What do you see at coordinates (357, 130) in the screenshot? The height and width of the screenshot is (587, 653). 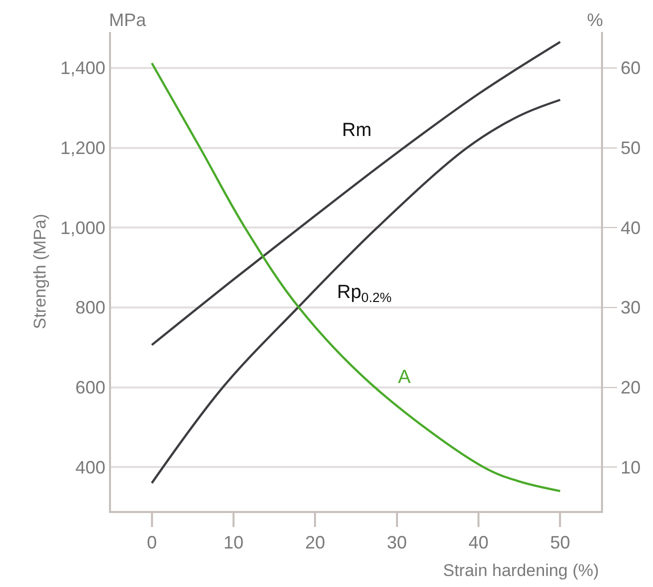 I see `series-label: Rm` at bounding box center [357, 130].